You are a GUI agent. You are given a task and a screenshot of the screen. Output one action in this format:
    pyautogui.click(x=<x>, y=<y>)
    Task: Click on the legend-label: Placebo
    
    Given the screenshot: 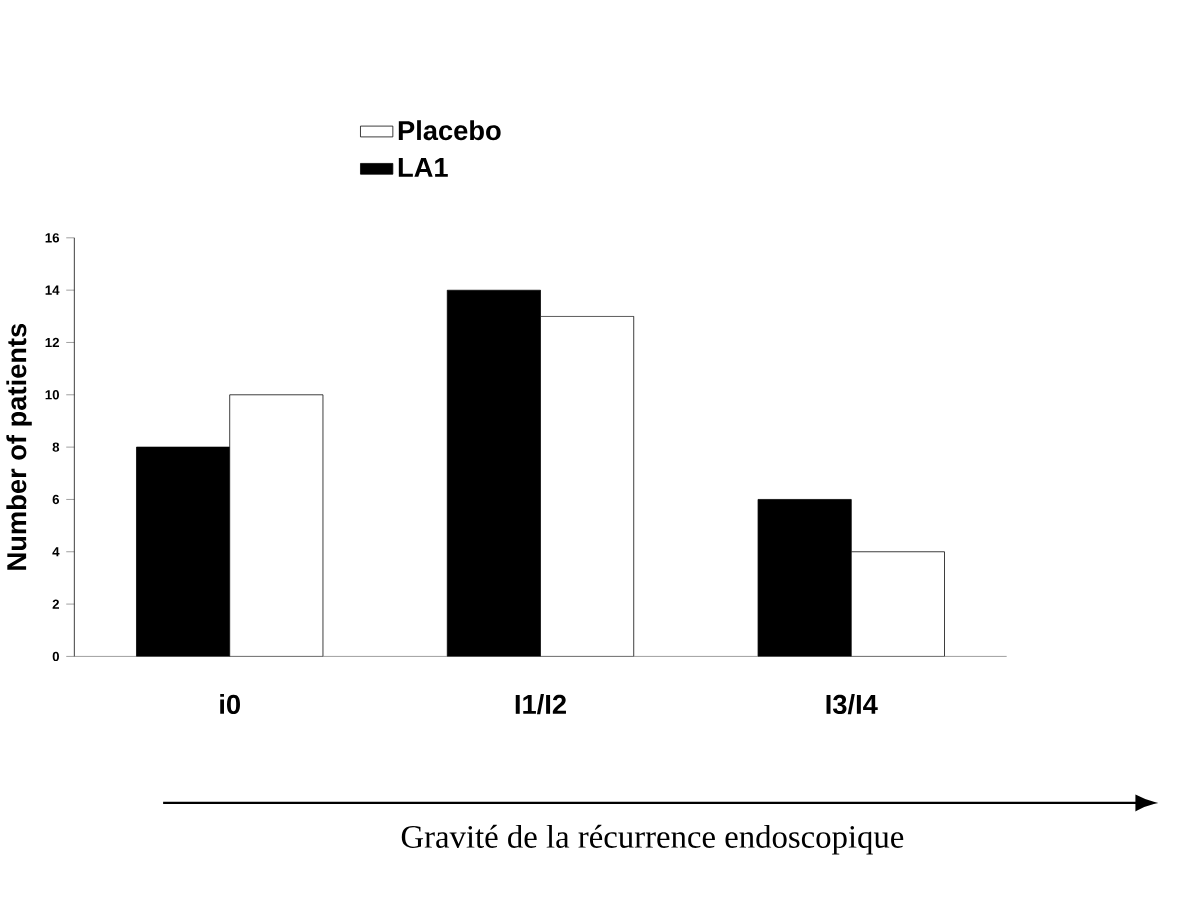 What is the action you would take?
    pyautogui.click(x=449, y=130)
    